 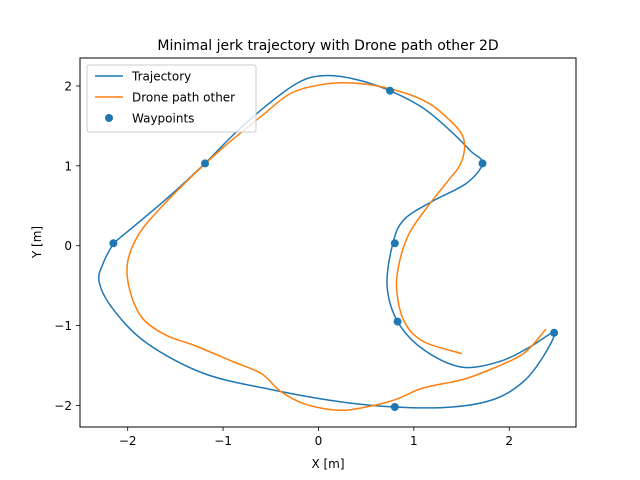 What do you see at coordinates (163, 119) in the screenshot?
I see `legend-waypoints-label: Waypoints` at bounding box center [163, 119].